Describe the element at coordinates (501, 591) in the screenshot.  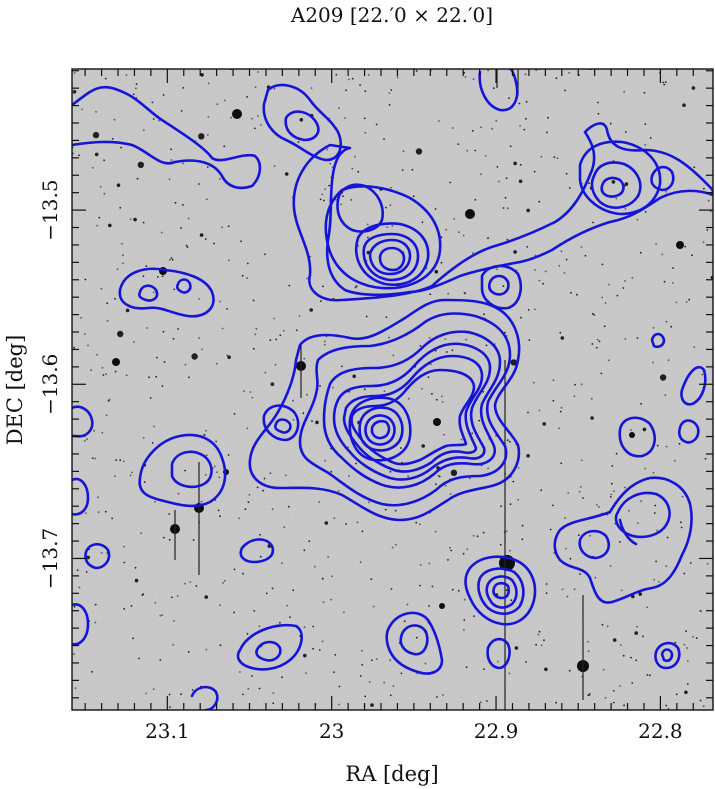
I see `contour-south` at that location.